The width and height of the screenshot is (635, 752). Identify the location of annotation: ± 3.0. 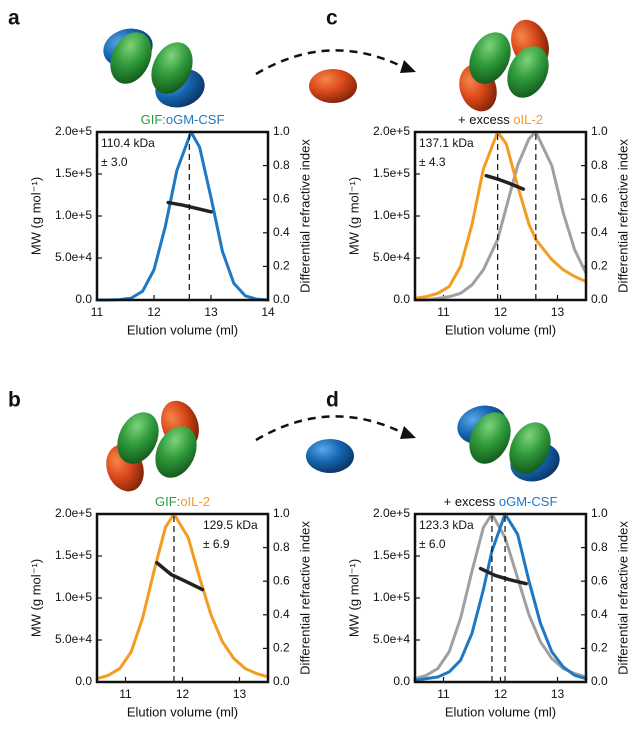
(114, 162).